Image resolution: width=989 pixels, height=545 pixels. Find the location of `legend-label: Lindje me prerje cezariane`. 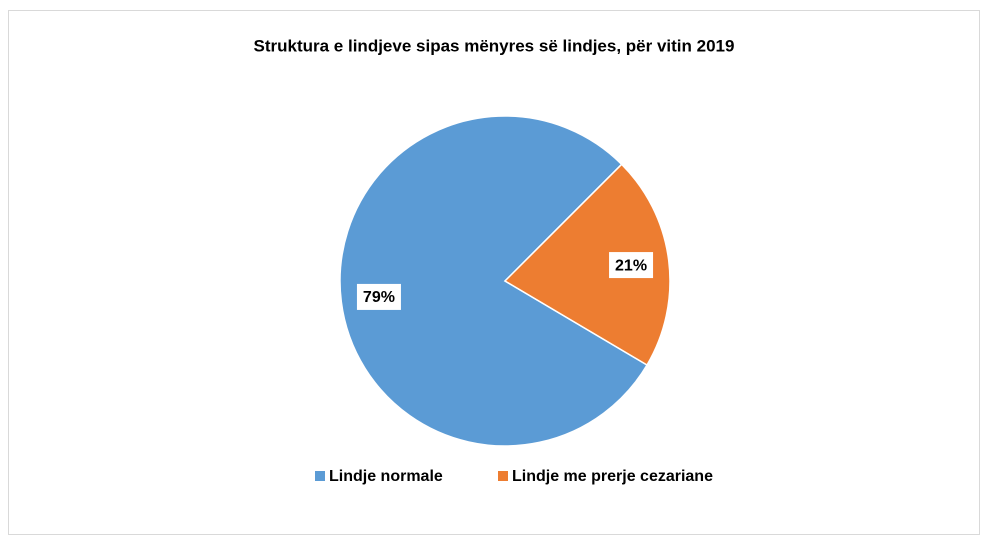

legend-label: Lindje me prerje cezariane is located at coordinates (612, 476).